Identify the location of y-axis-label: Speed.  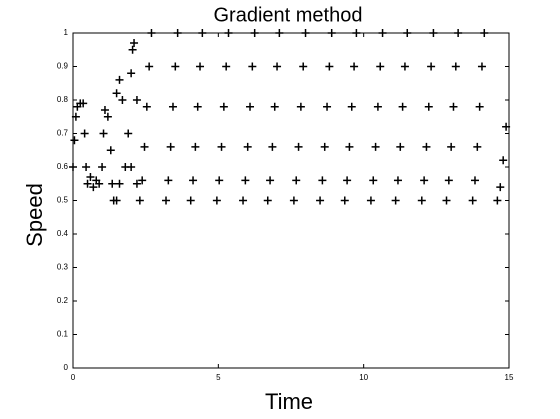
(34, 215).